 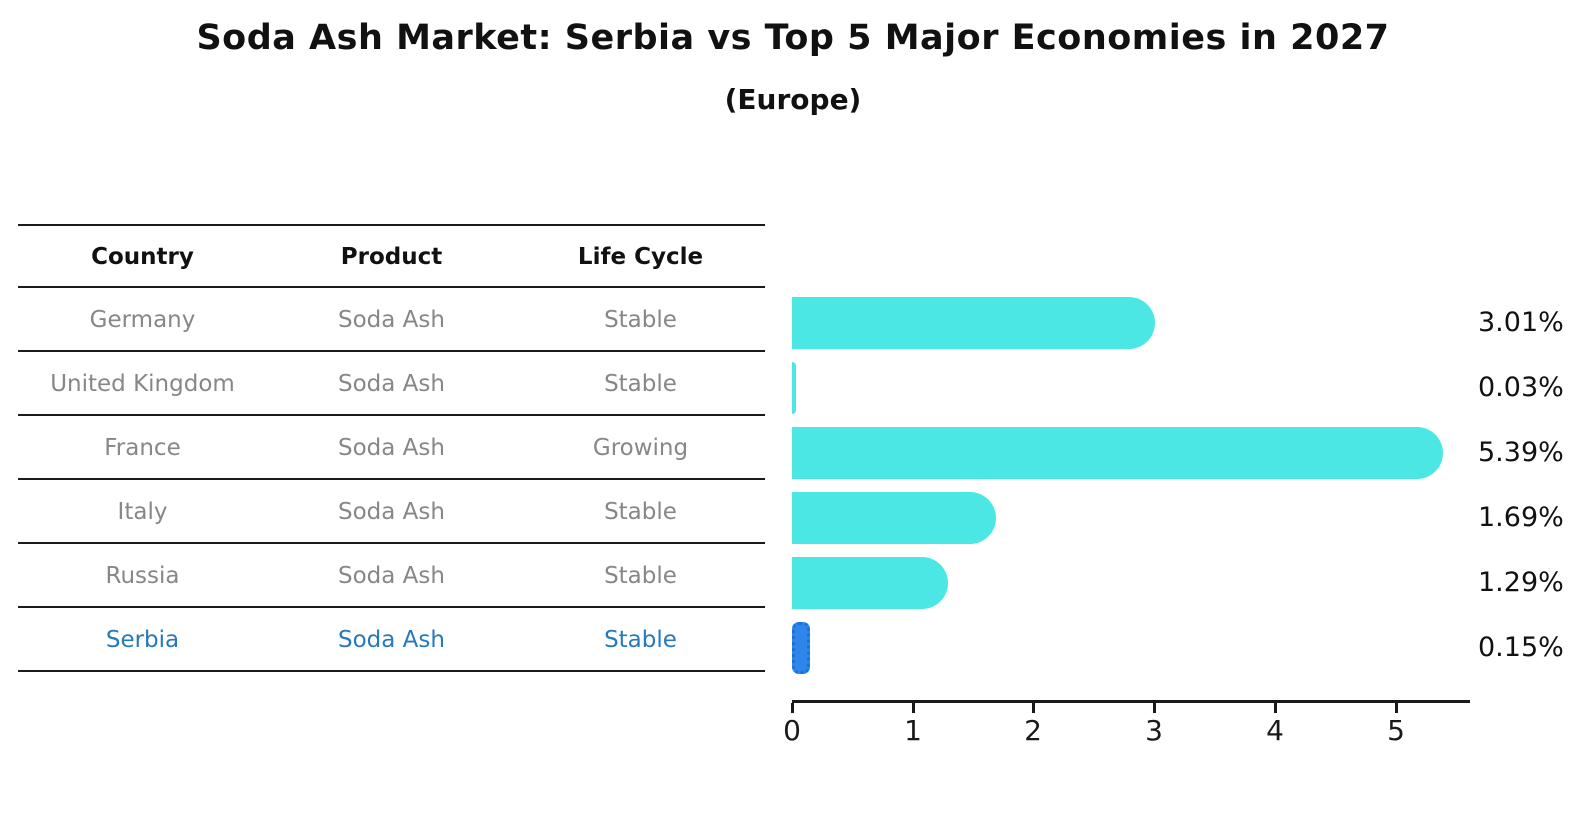 What do you see at coordinates (1521, 647) in the screenshot?
I see `bar-value-label: 0.15%` at bounding box center [1521, 647].